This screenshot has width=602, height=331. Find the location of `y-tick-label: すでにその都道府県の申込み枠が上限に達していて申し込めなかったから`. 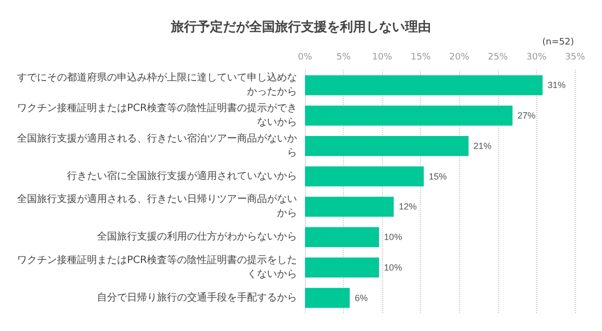

y-tick-label: すでにその都道府県の申込み枠が上限に達していて申し込めなかったから is located at coordinates (157, 85).